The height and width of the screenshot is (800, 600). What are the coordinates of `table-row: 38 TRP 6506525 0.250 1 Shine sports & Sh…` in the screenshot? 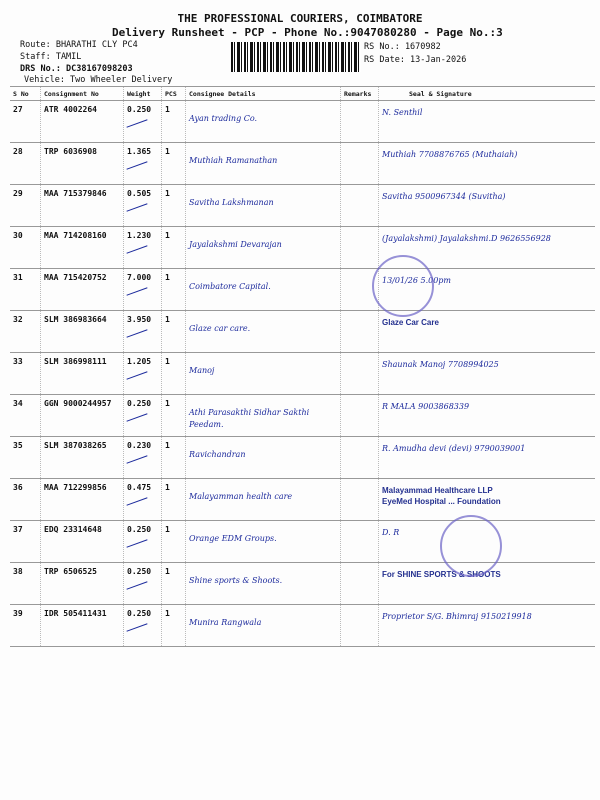 It's located at (302, 584).